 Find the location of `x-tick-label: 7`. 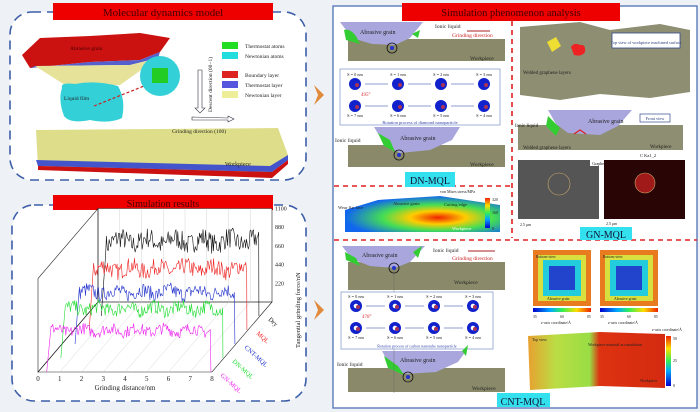

x-tick-label: 7 is located at coordinates (191, 379).